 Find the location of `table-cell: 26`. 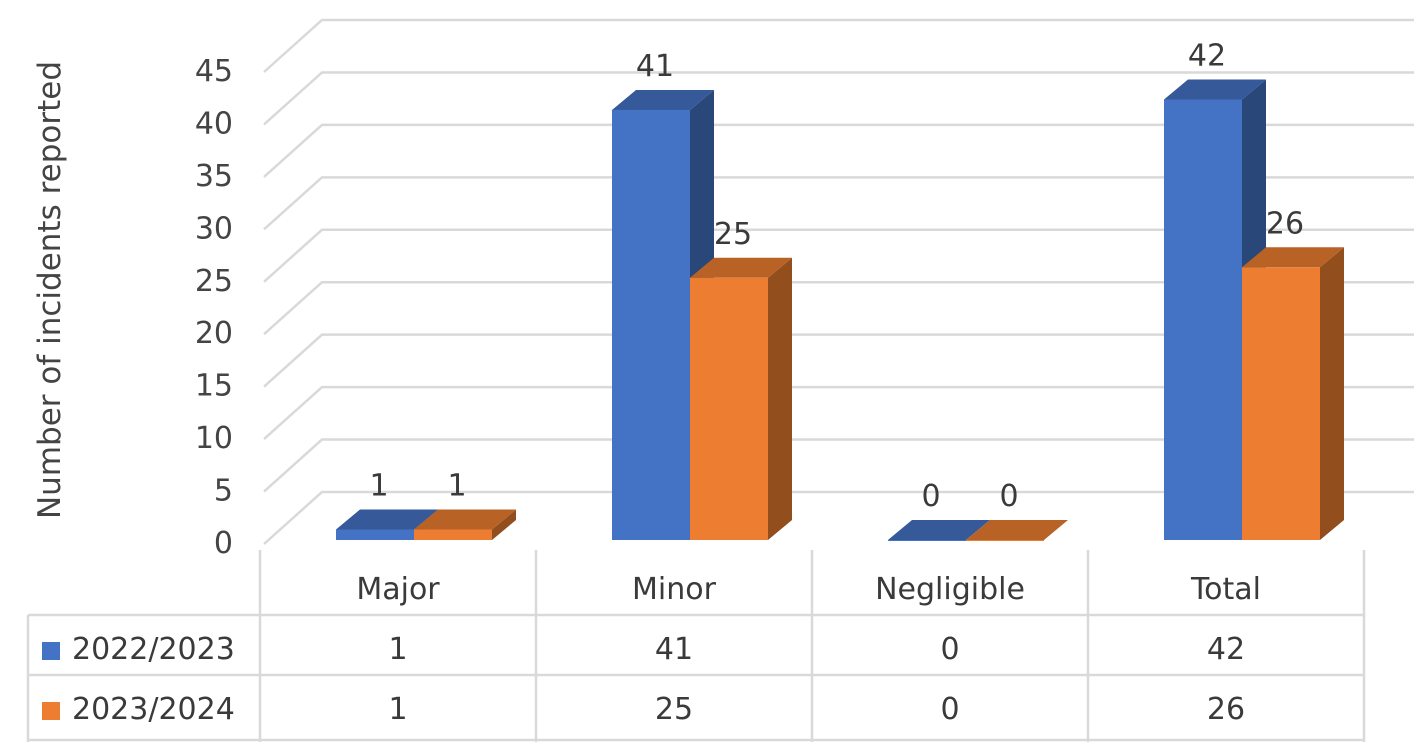

table-cell: 26 is located at coordinates (1226, 709).